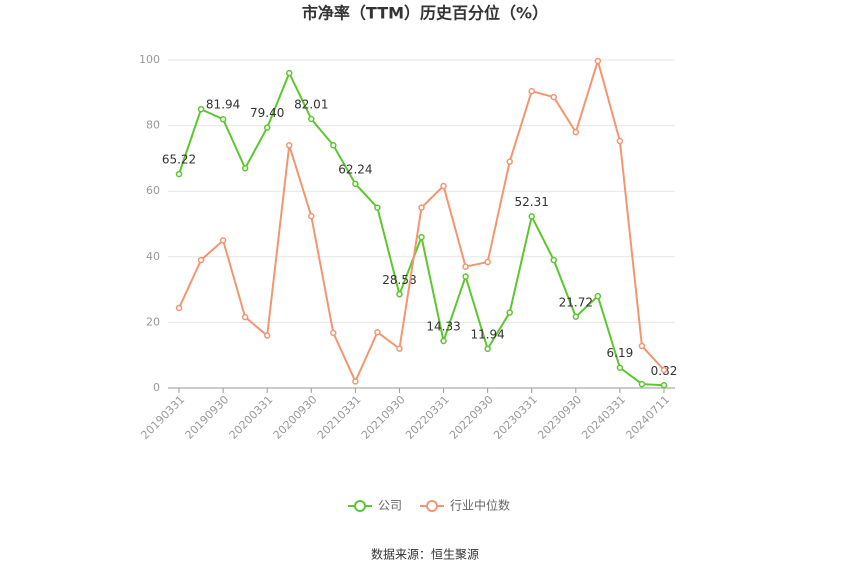 This screenshot has width=850, height=575. Describe the element at coordinates (355, 169) in the screenshot. I see `data-label: 62.24` at that location.